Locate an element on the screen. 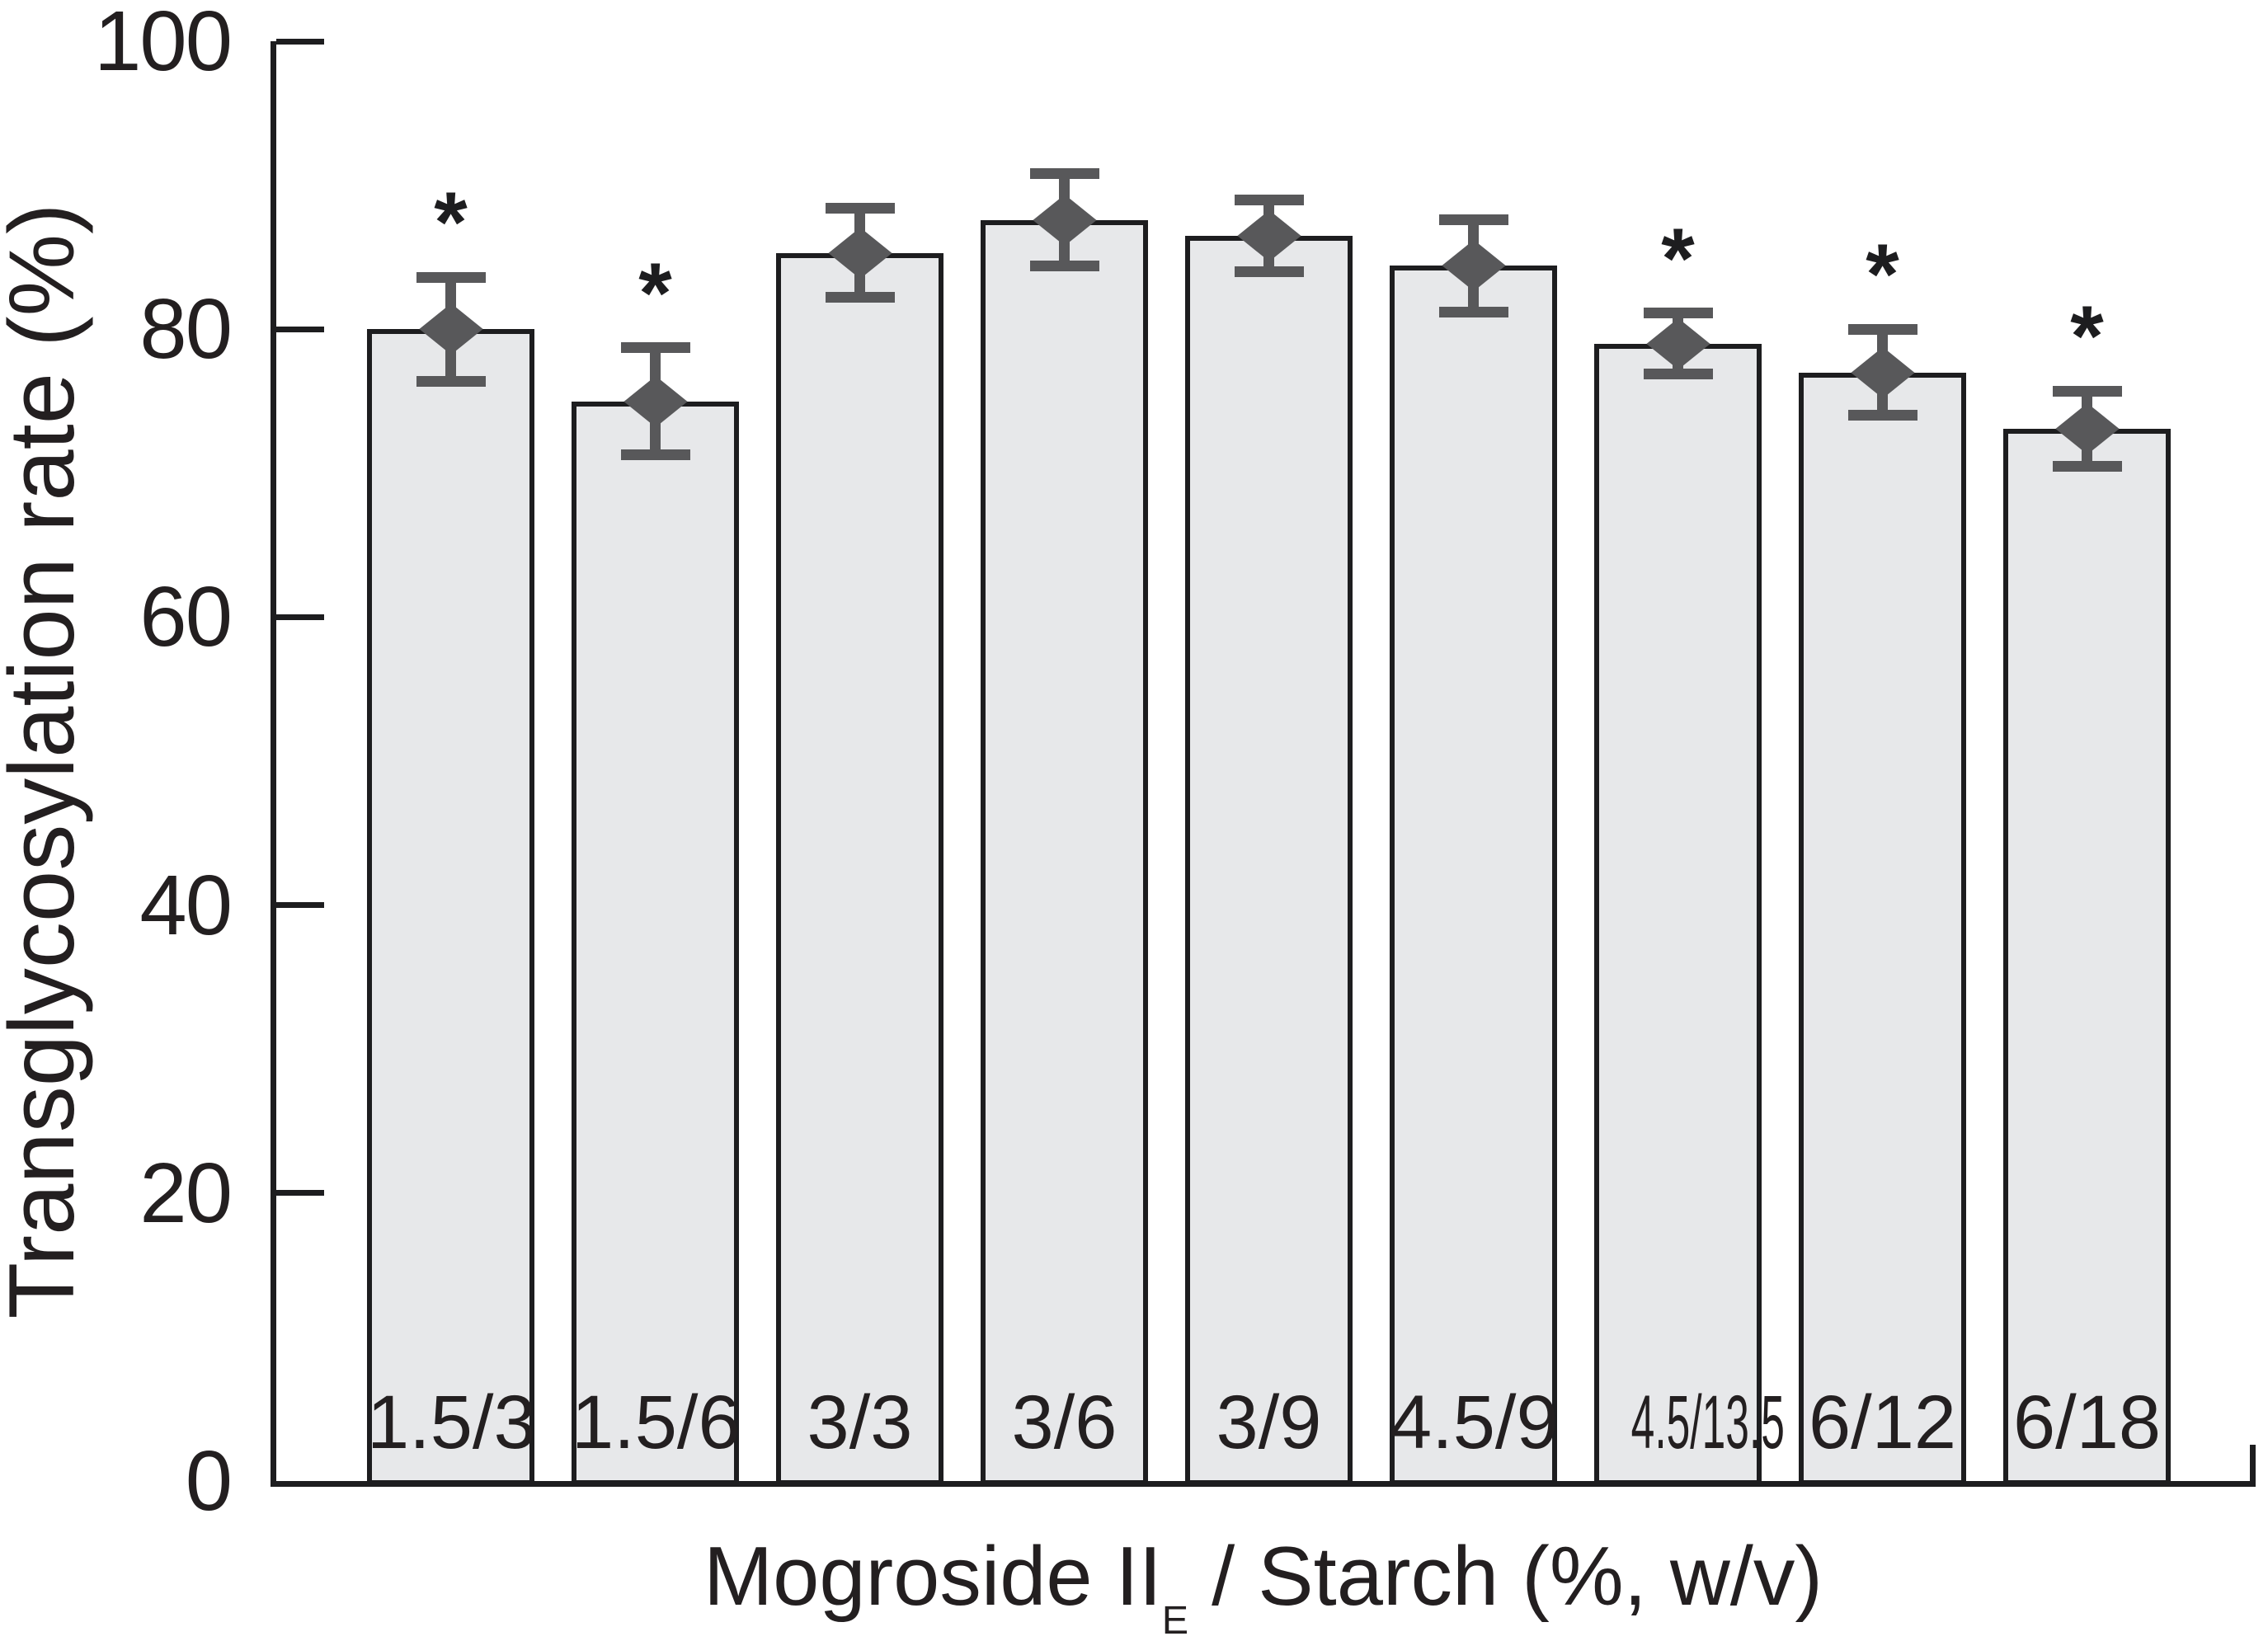 The image size is (2268, 1641). bar: 1.5/6 is located at coordinates (656, 943).